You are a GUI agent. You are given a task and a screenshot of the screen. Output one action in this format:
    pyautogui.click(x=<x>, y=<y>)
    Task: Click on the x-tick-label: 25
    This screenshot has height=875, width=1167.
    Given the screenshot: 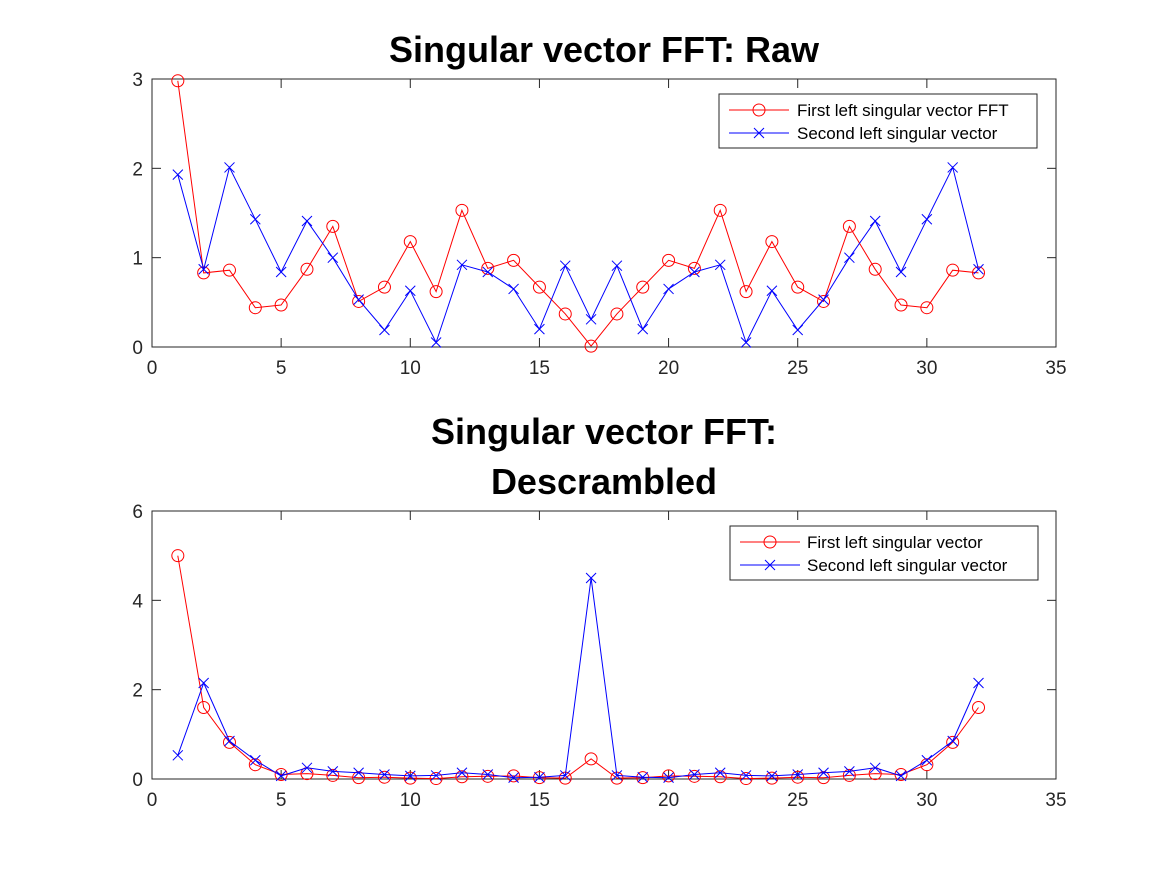 What is the action you would take?
    pyautogui.click(x=797, y=368)
    